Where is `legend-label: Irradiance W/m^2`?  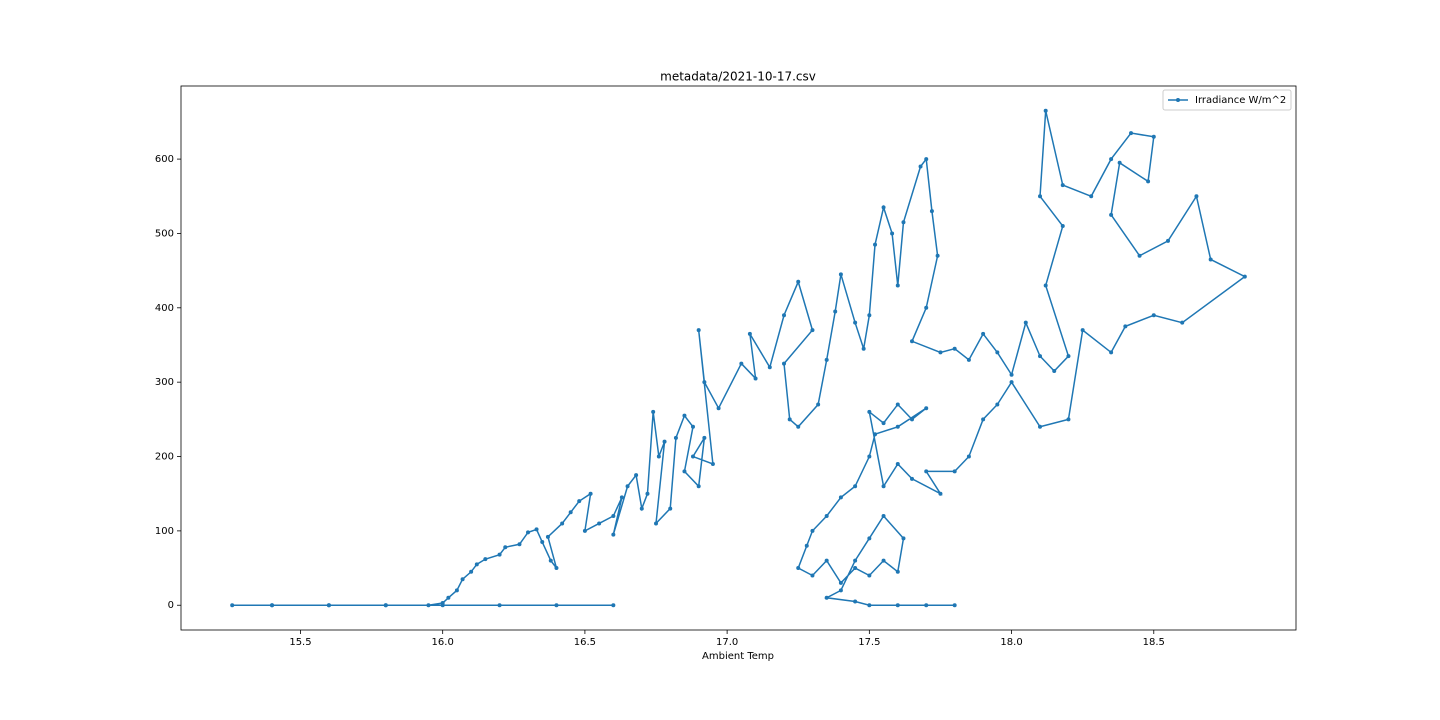
legend-label: Irradiance W/m^2 is located at coordinates (1240, 100).